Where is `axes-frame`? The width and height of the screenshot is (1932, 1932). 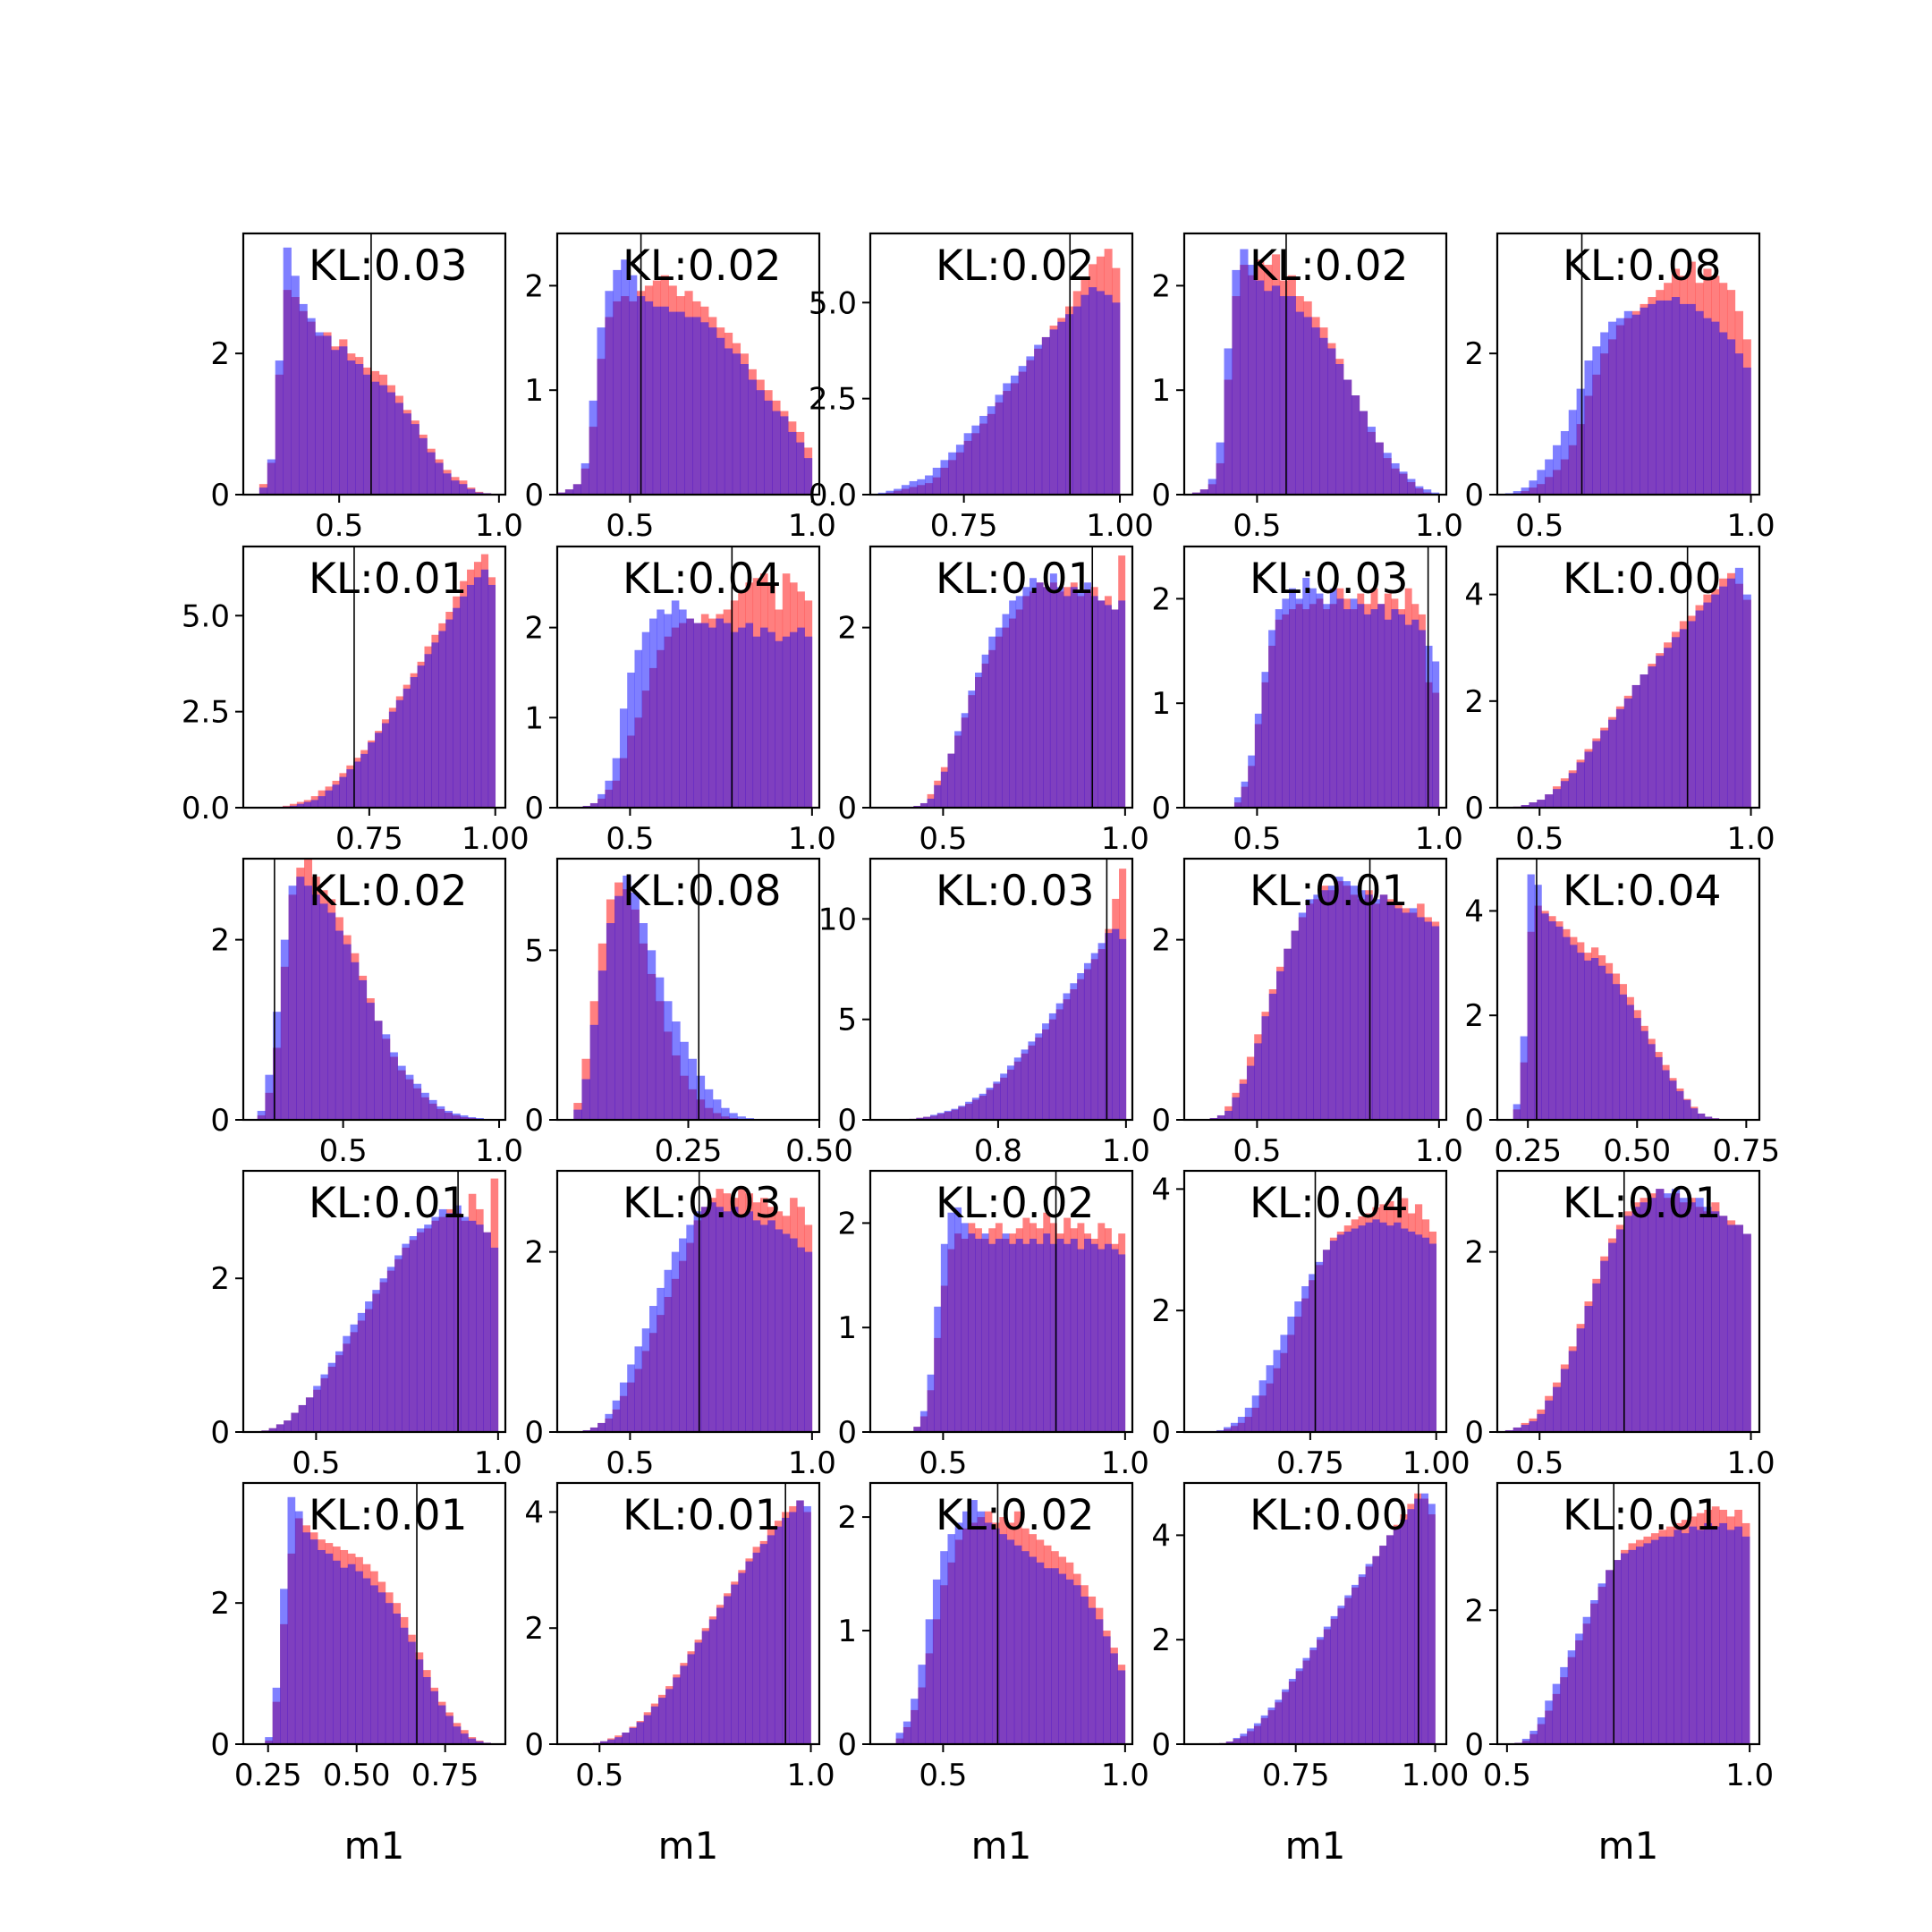
axes-frame is located at coordinates (1315, 1301).